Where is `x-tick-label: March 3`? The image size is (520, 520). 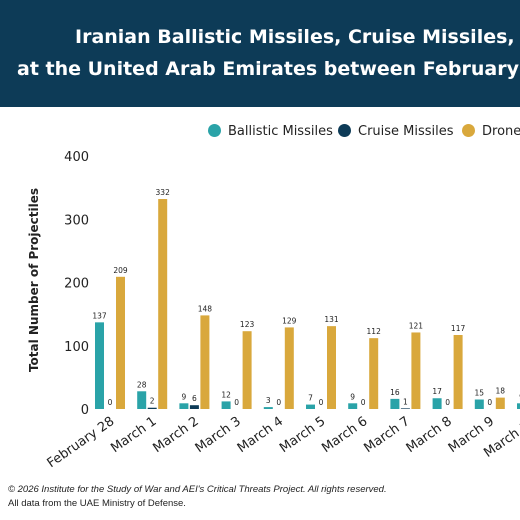 x-tick-label: March 3 is located at coordinates (218, 435).